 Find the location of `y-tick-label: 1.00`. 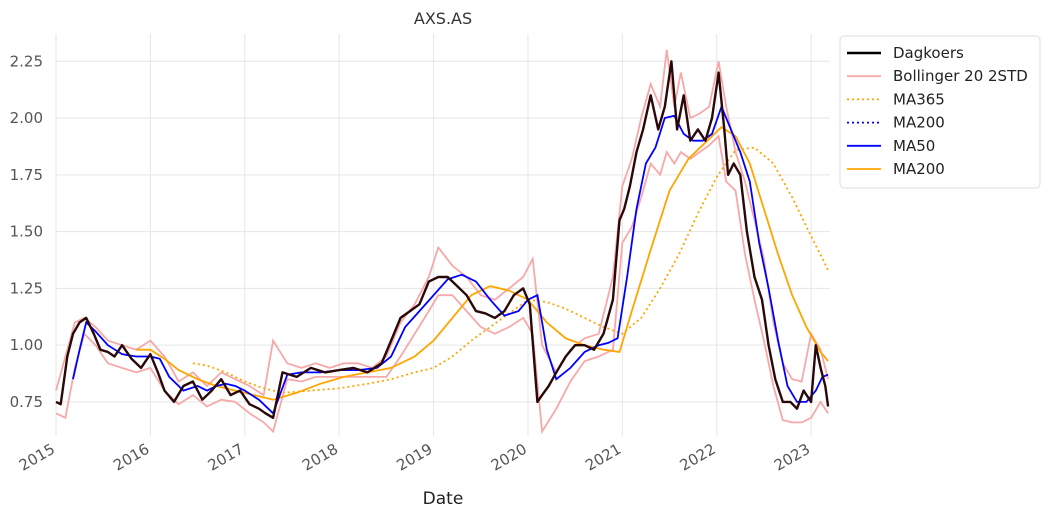

y-tick-label: 1.00 is located at coordinates (26, 345).